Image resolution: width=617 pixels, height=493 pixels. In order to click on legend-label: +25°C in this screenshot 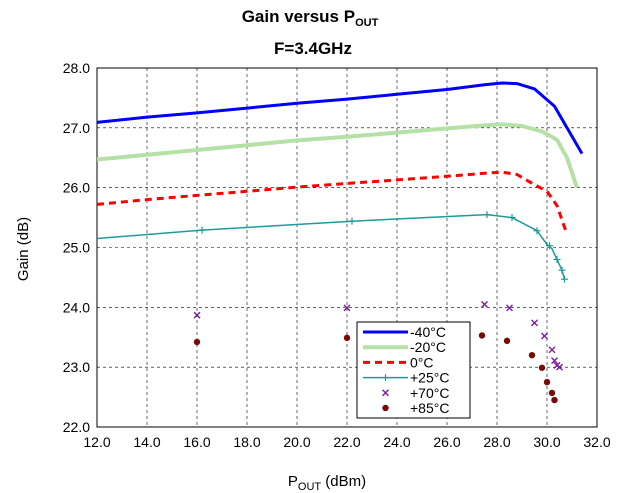, I will do `click(429, 378)`.